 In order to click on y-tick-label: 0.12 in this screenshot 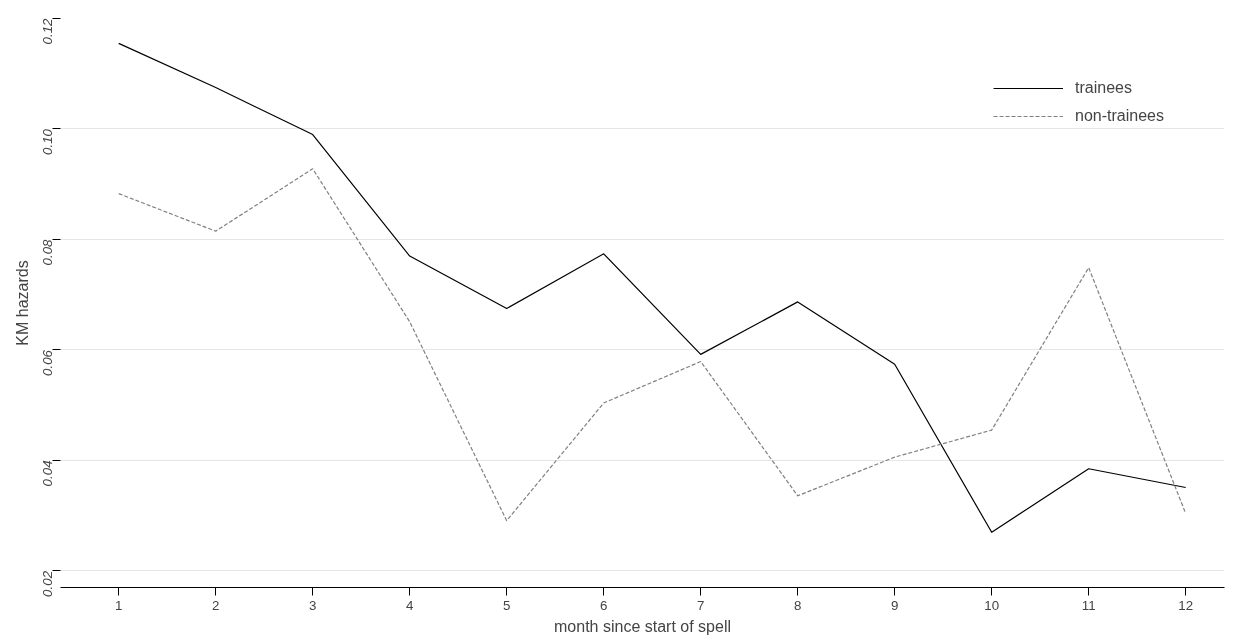, I will do `click(47, 31)`.